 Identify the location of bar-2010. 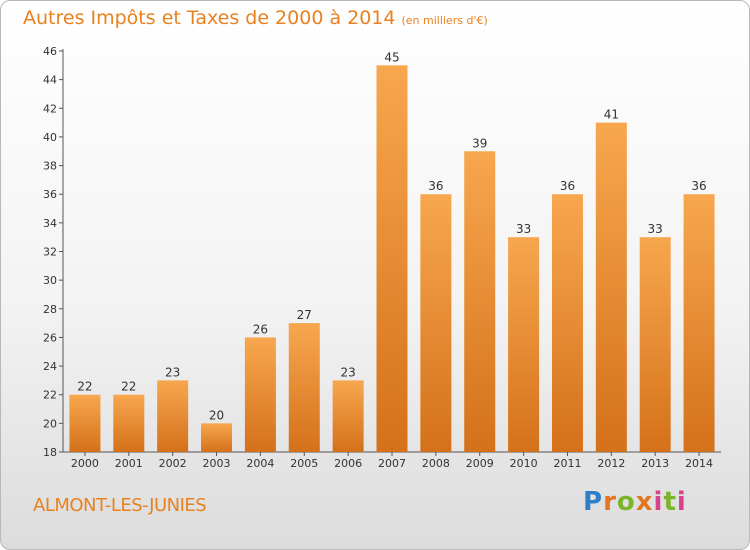
(524, 344).